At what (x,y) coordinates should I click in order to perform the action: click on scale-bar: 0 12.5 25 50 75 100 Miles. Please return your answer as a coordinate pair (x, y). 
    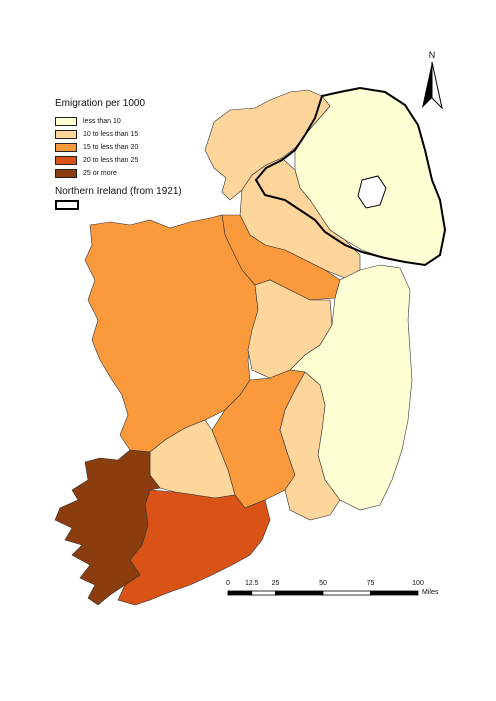
    Looking at the image, I should click on (336, 590).